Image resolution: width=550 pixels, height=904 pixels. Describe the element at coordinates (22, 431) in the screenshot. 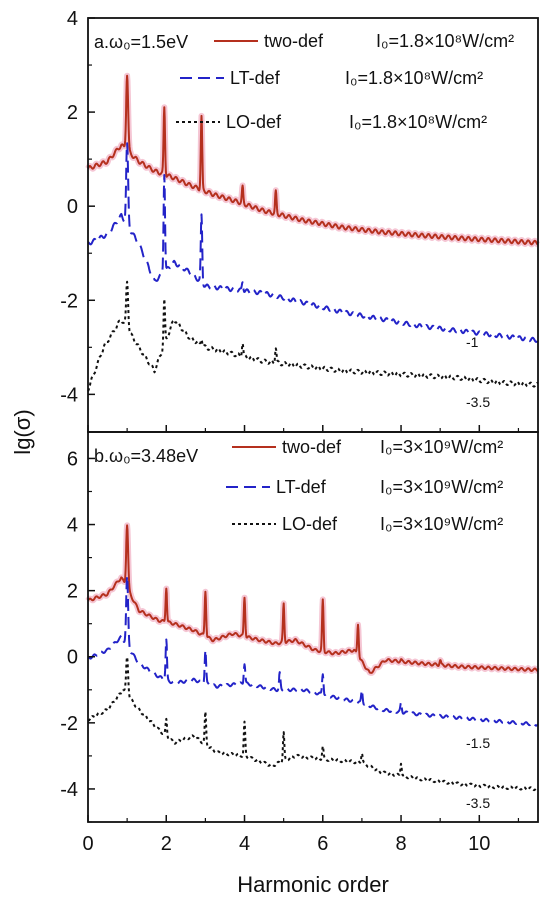

I see `y-axis-title: lg(σ)` at that location.